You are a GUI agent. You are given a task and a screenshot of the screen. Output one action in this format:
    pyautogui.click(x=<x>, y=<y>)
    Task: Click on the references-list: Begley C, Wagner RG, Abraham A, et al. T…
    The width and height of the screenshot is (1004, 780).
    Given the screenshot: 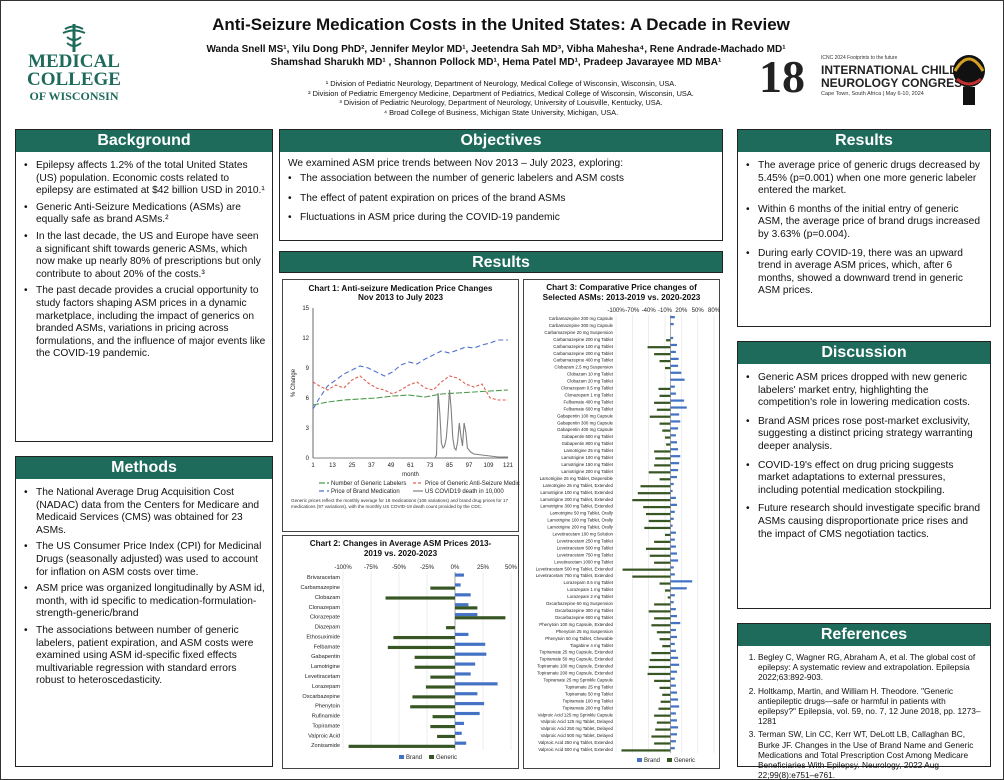 What is the action you would take?
    pyautogui.click(x=864, y=716)
    